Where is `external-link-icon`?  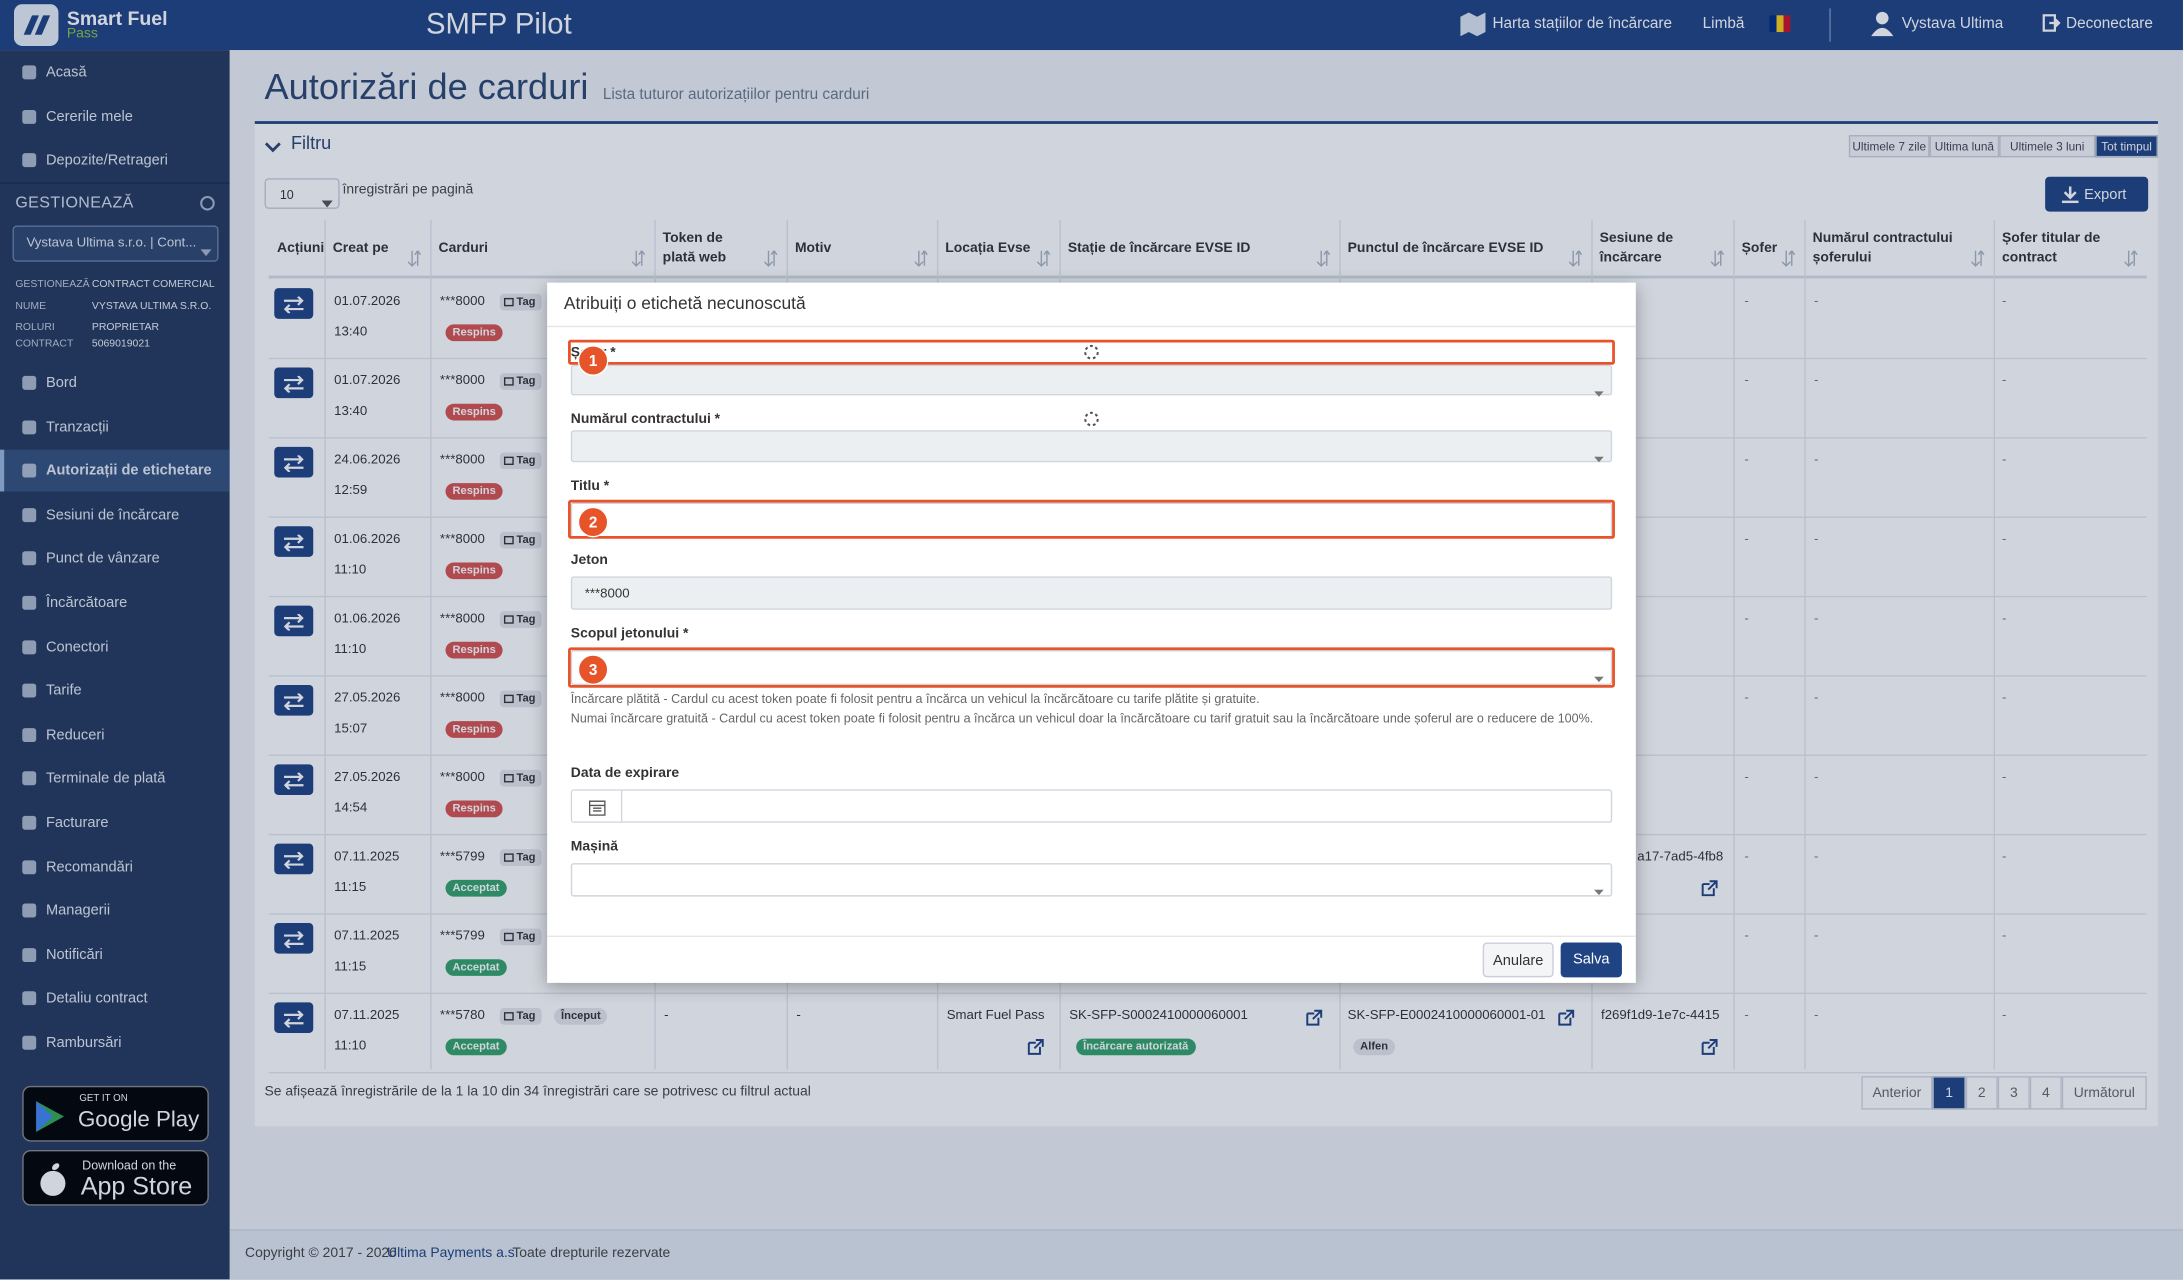 external-link-icon is located at coordinates (1566, 1017).